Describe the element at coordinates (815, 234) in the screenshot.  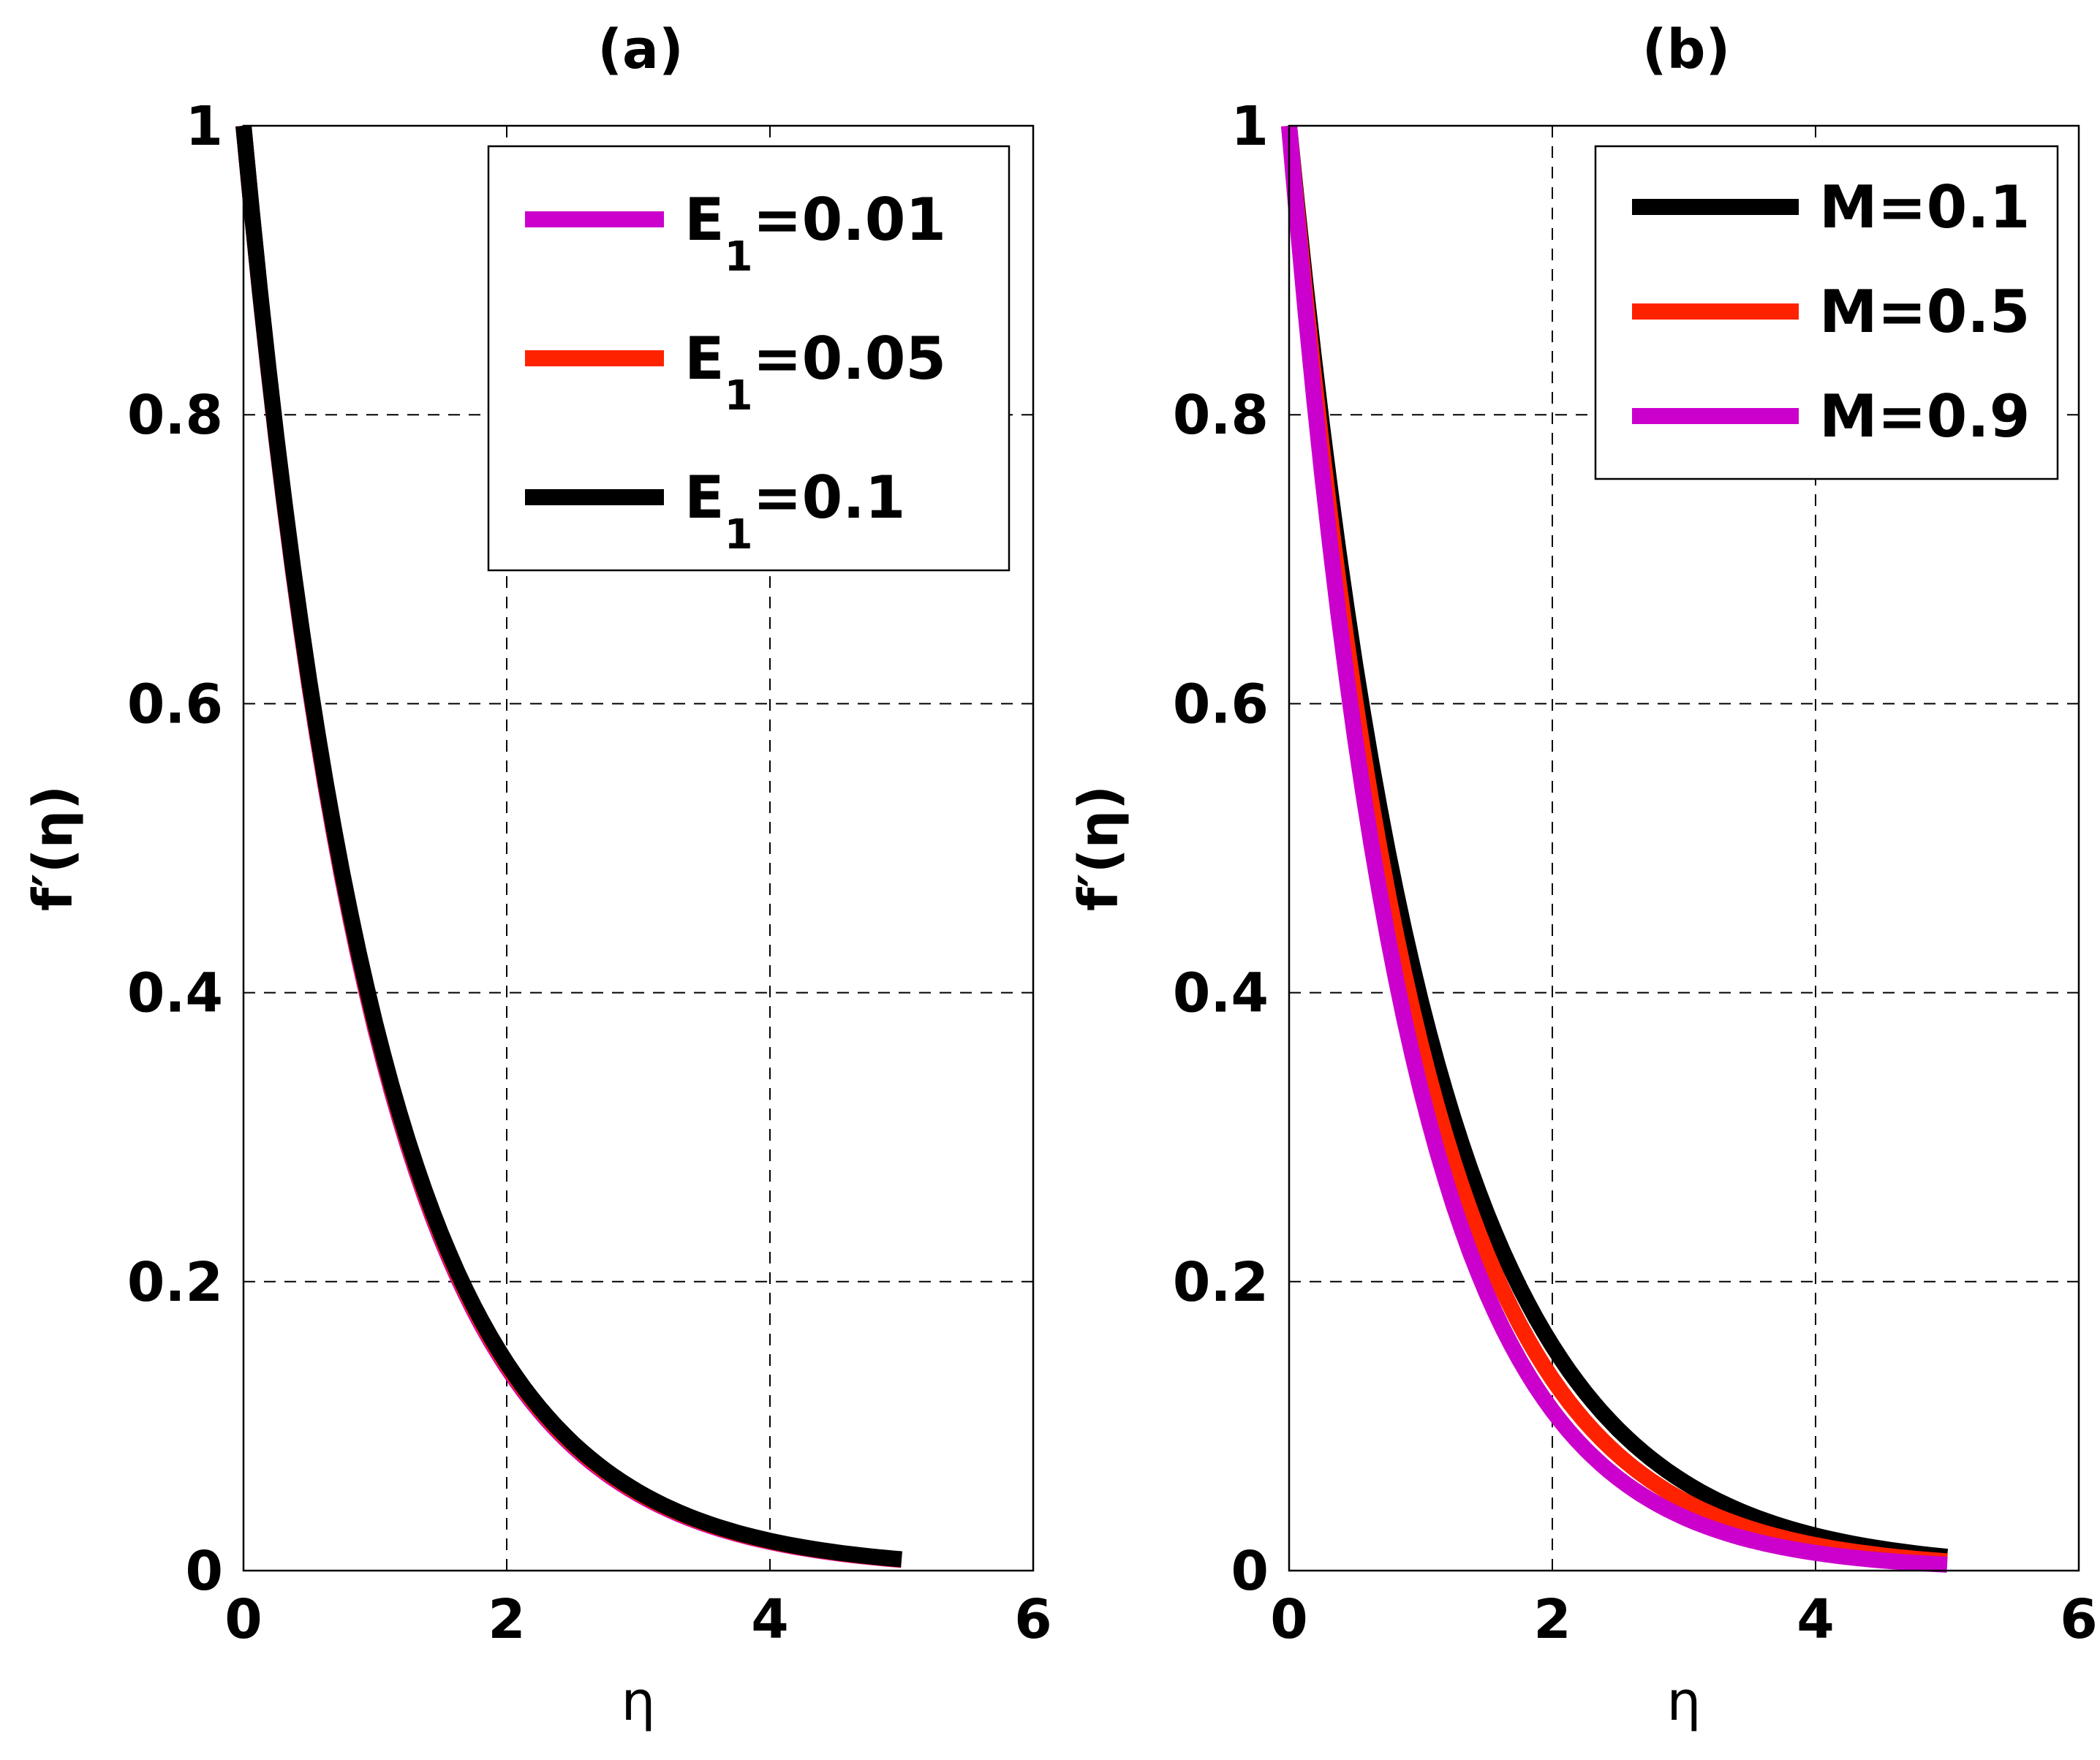
I see `legend-label: E1=0.01` at that location.